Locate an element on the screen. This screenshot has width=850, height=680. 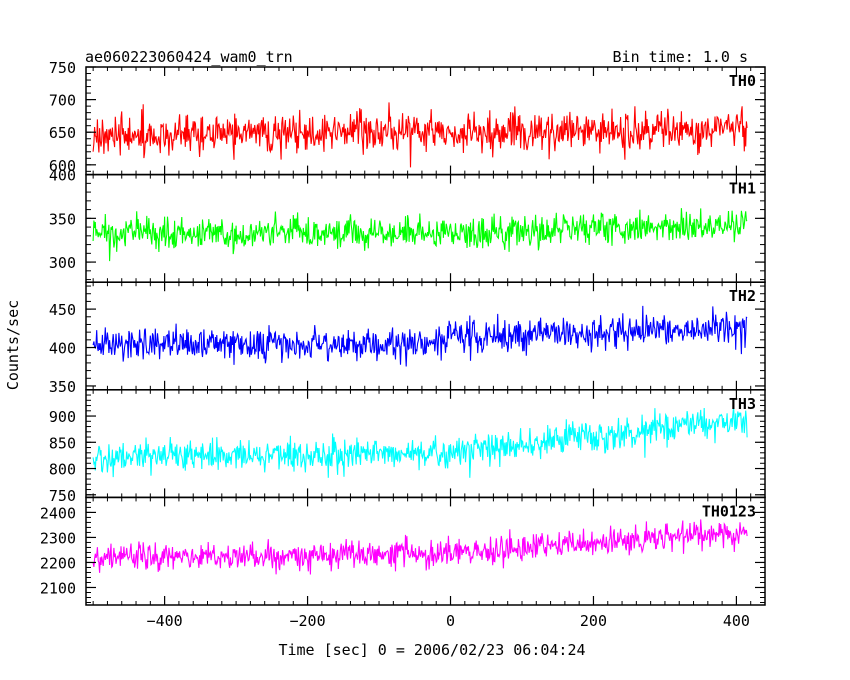
y-tick-label: 900 is located at coordinates (62, 417).